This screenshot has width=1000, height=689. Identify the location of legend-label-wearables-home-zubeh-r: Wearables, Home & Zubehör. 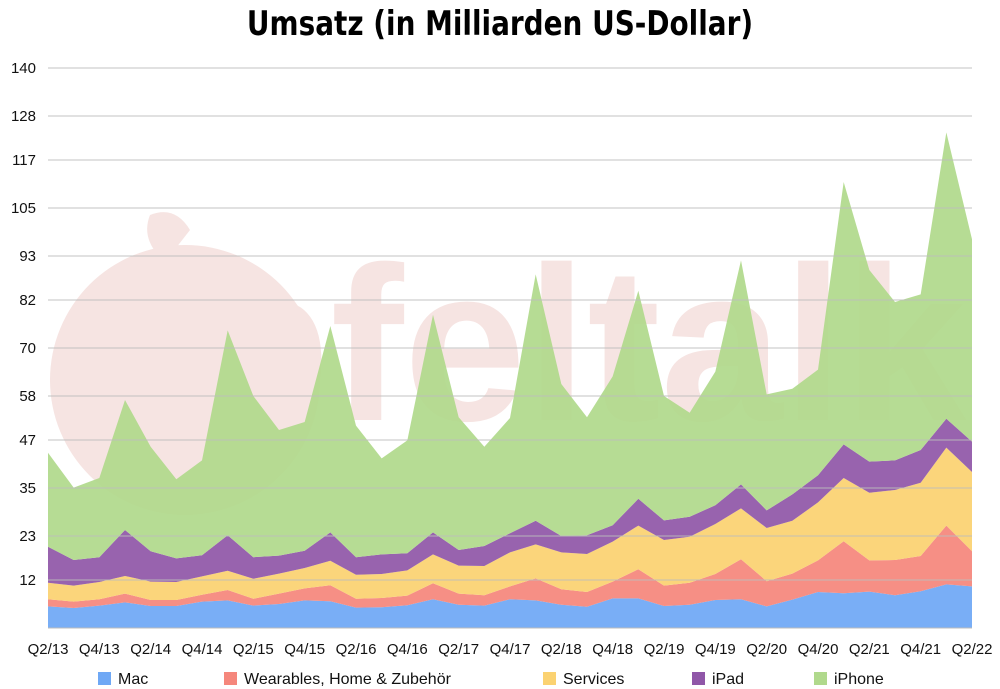
(348, 679).